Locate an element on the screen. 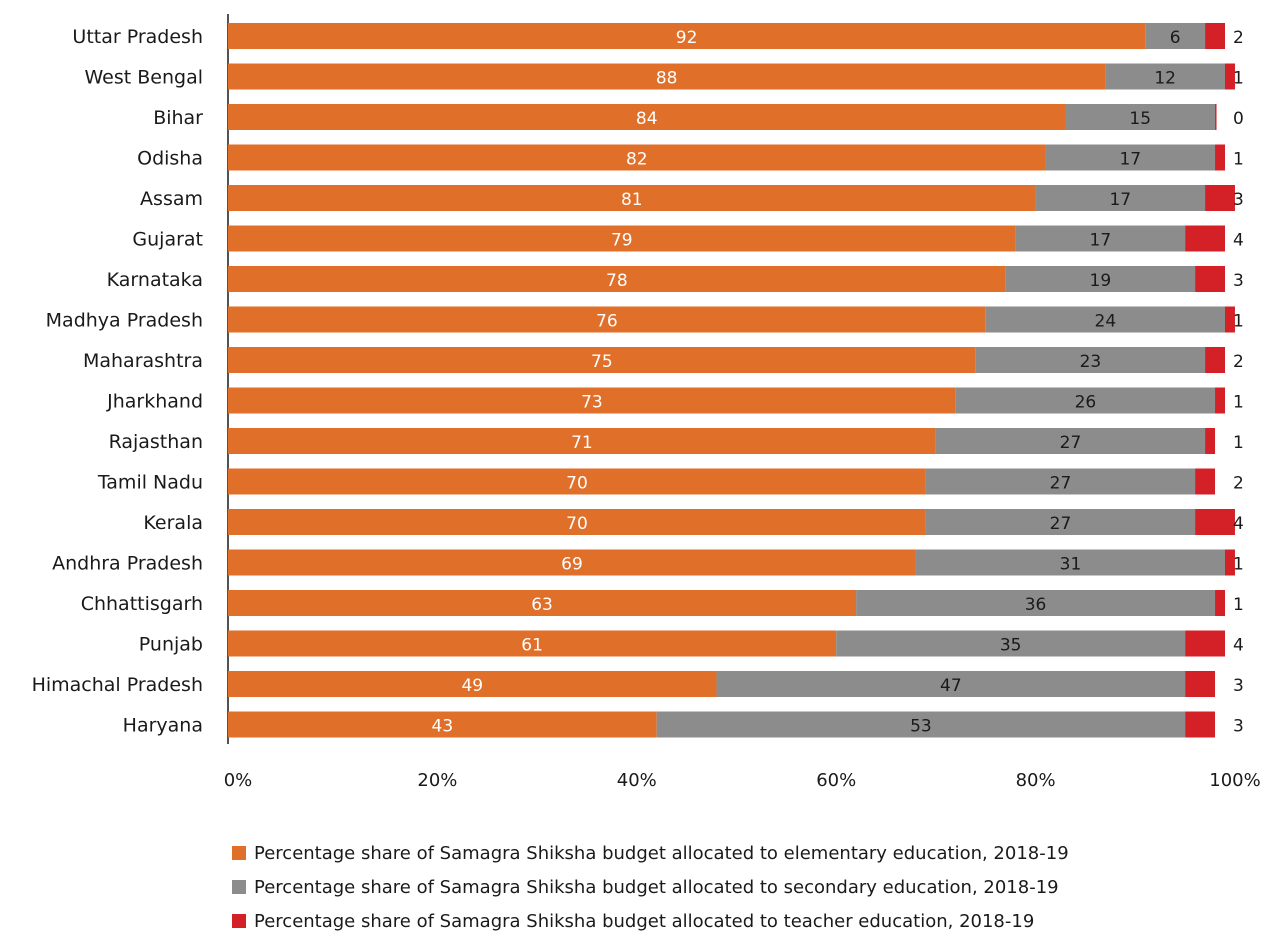 The image size is (1268, 942). data-label-series-2: 24 is located at coordinates (1106, 322).